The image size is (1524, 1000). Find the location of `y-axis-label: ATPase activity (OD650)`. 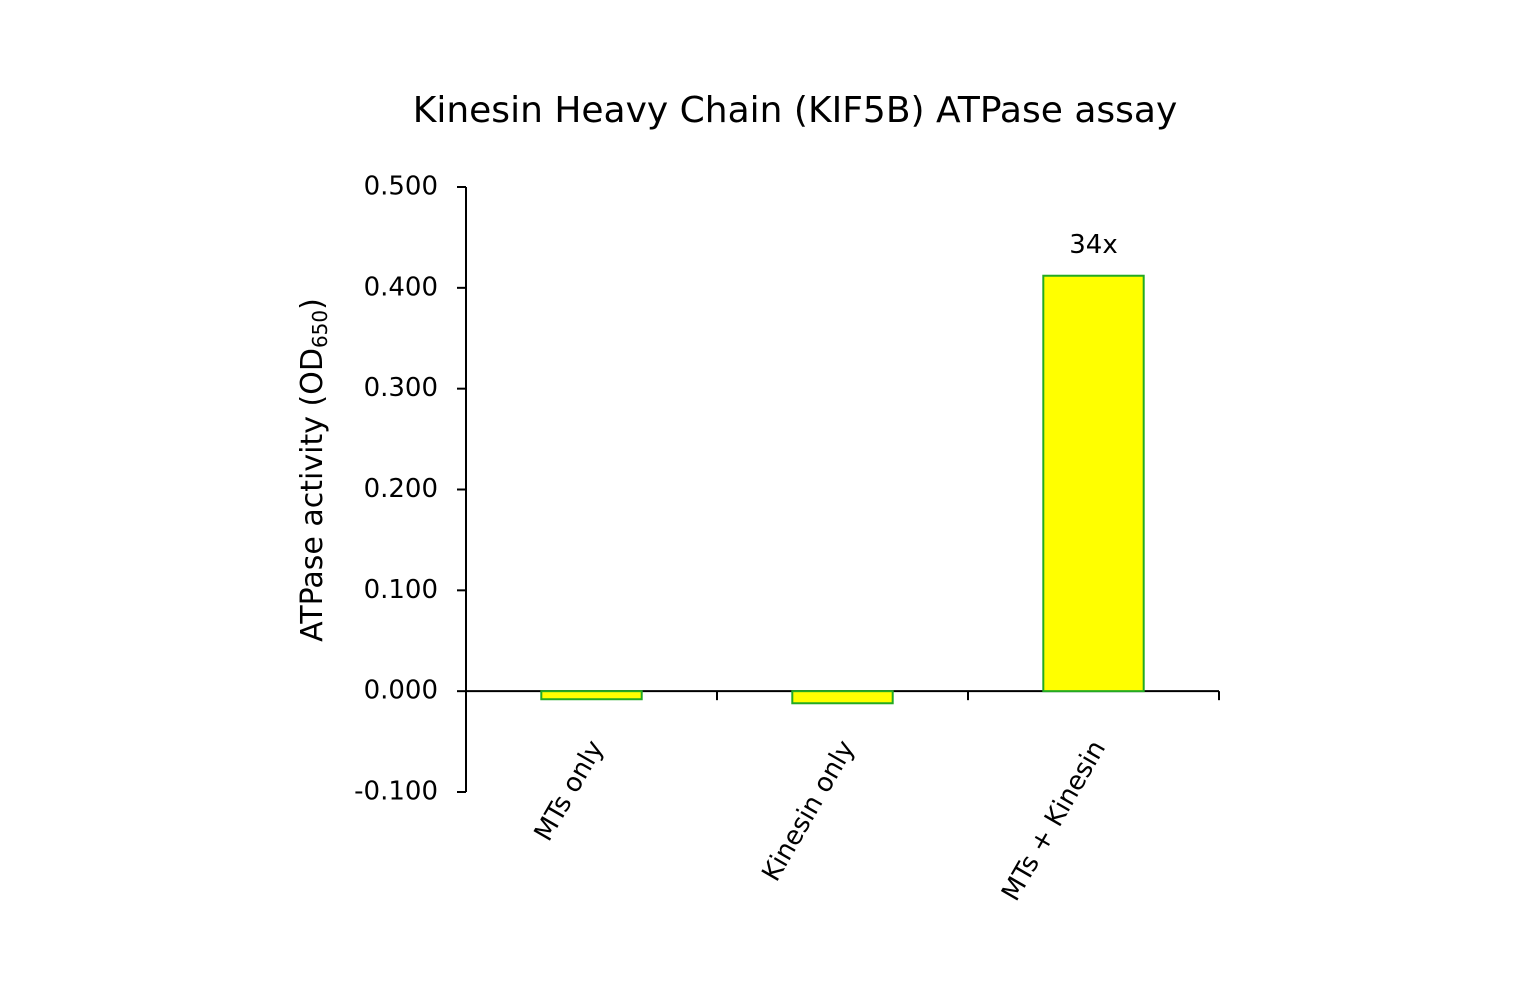

y-axis-label: ATPase activity (OD650) is located at coordinates (313, 470).